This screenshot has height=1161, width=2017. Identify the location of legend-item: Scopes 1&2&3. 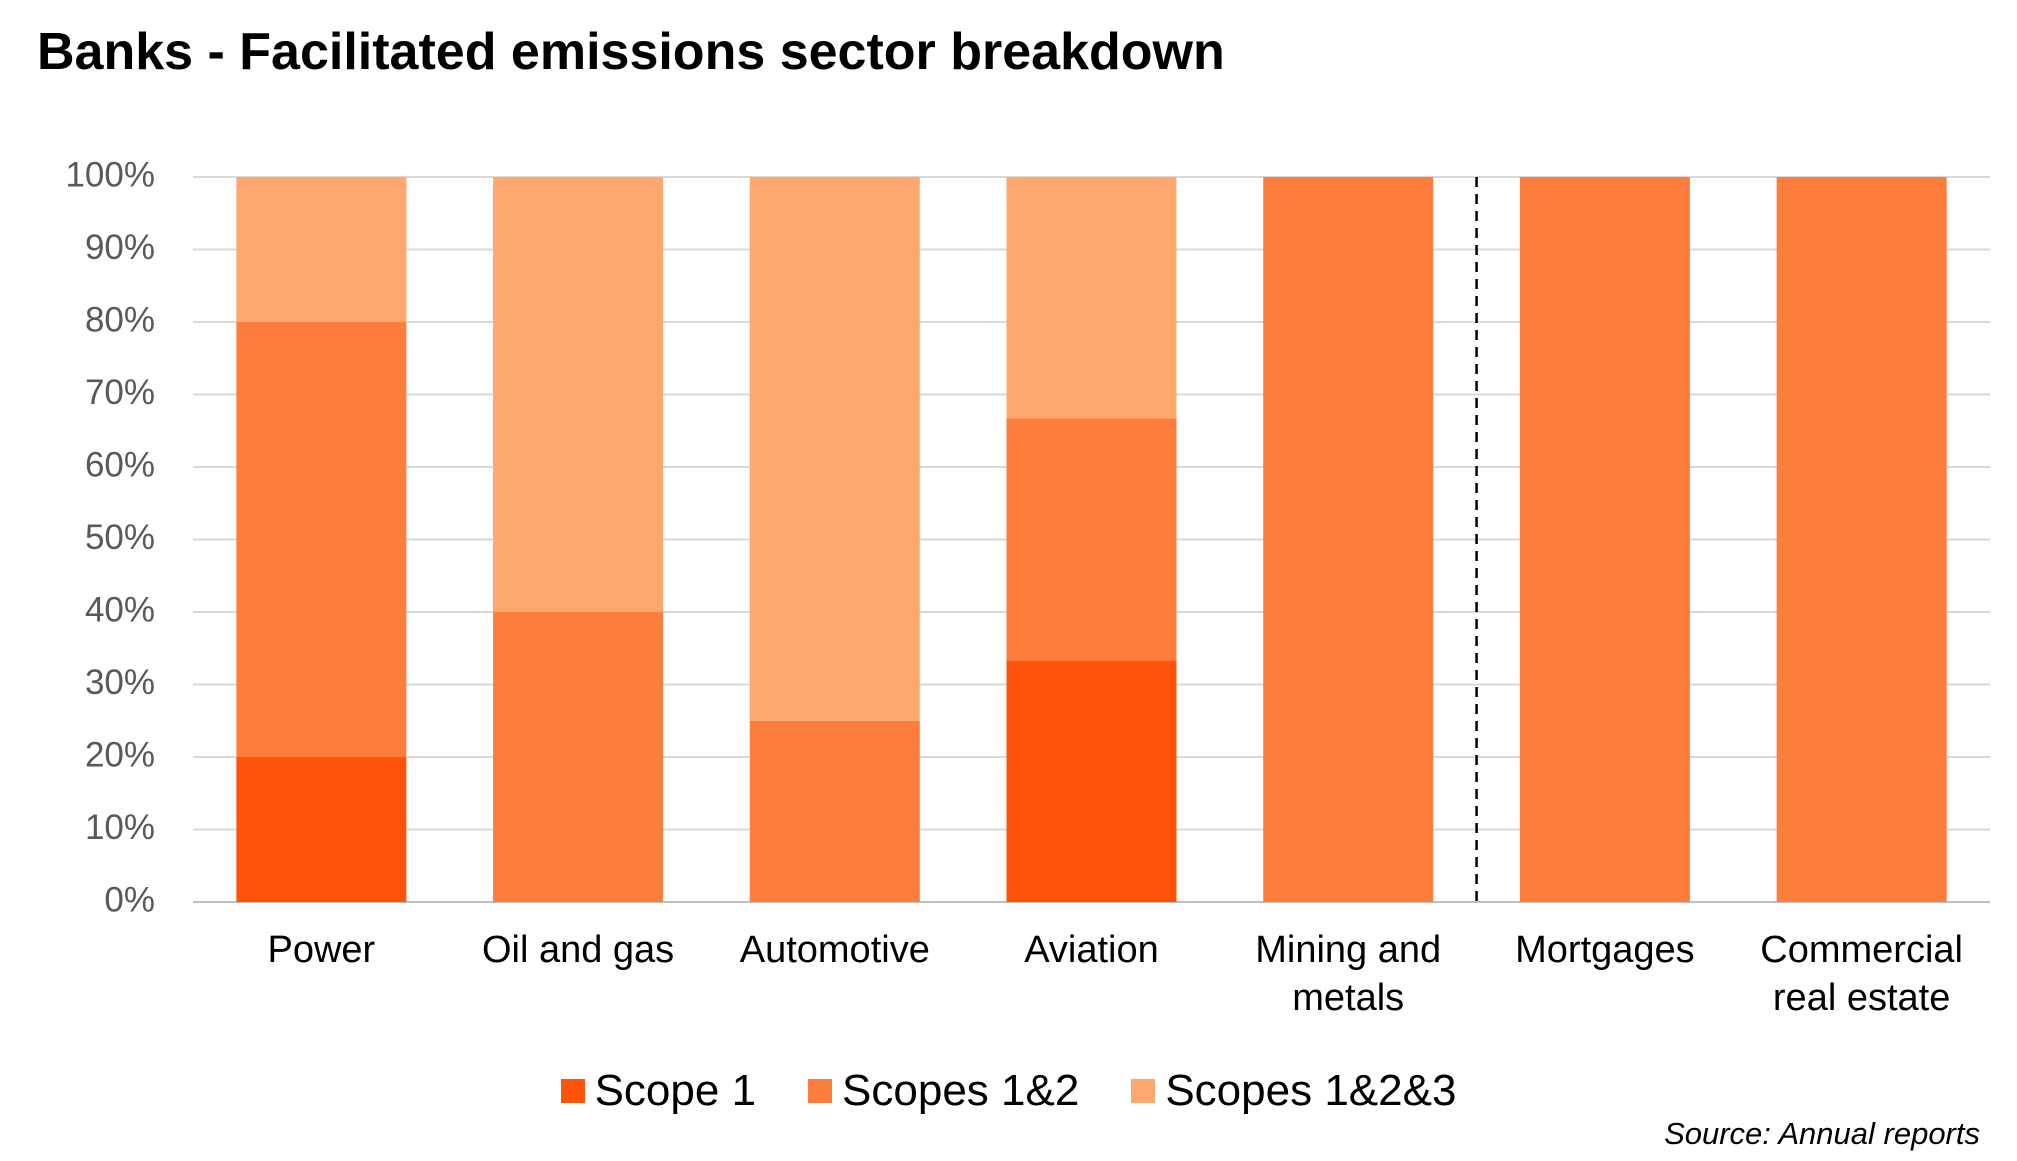
(1293, 1091).